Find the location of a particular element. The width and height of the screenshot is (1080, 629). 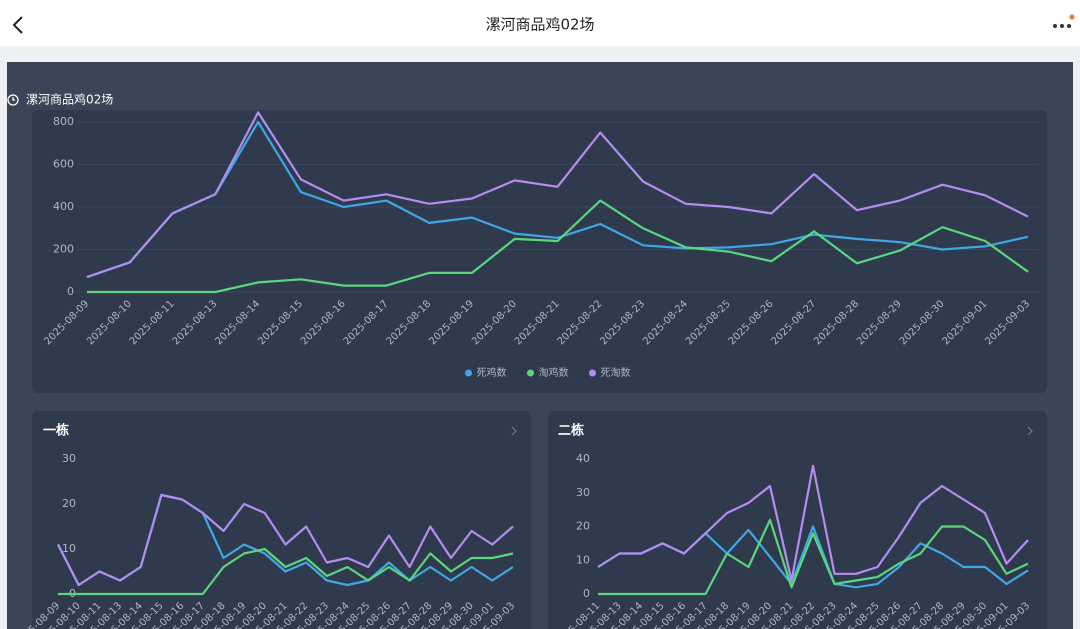

page-title: 漯河商品鸡02场 is located at coordinates (539, 25).